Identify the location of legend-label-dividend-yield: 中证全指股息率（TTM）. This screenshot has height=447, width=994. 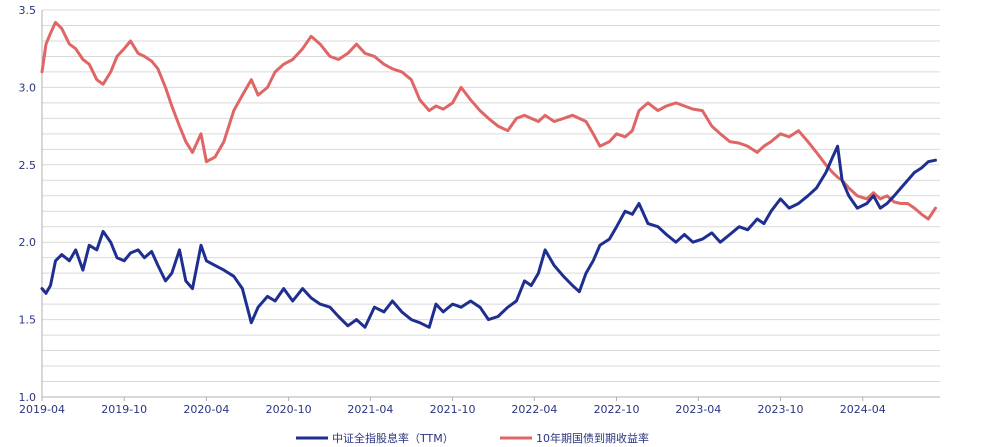
(393, 438).